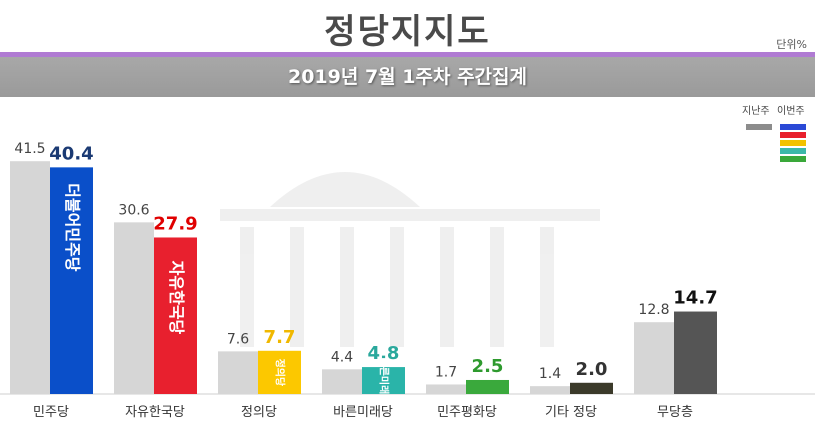 Image resolution: width=815 pixels, height=430 pixels. What do you see at coordinates (653, 310) in the screenshot?
I see `value-label-last-week-6: 12.8` at bounding box center [653, 310].